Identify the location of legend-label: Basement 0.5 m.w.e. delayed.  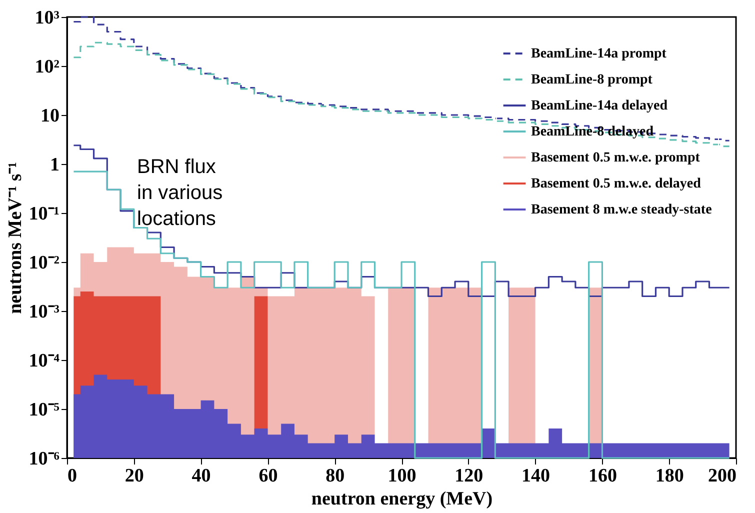
(616, 184).